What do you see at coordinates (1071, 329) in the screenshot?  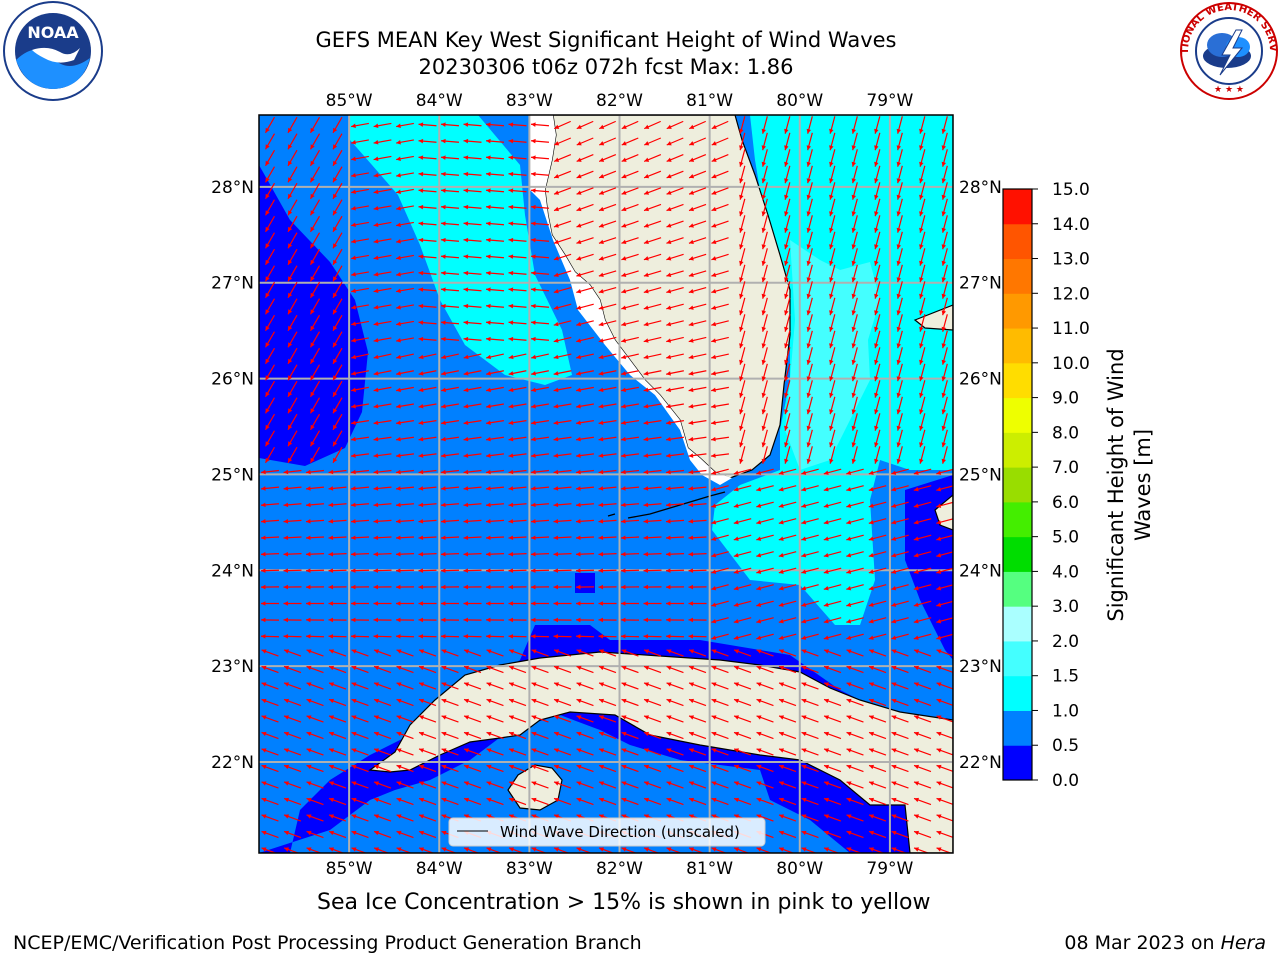 I see `colorbar-tick-label: 11.0` at bounding box center [1071, 329].